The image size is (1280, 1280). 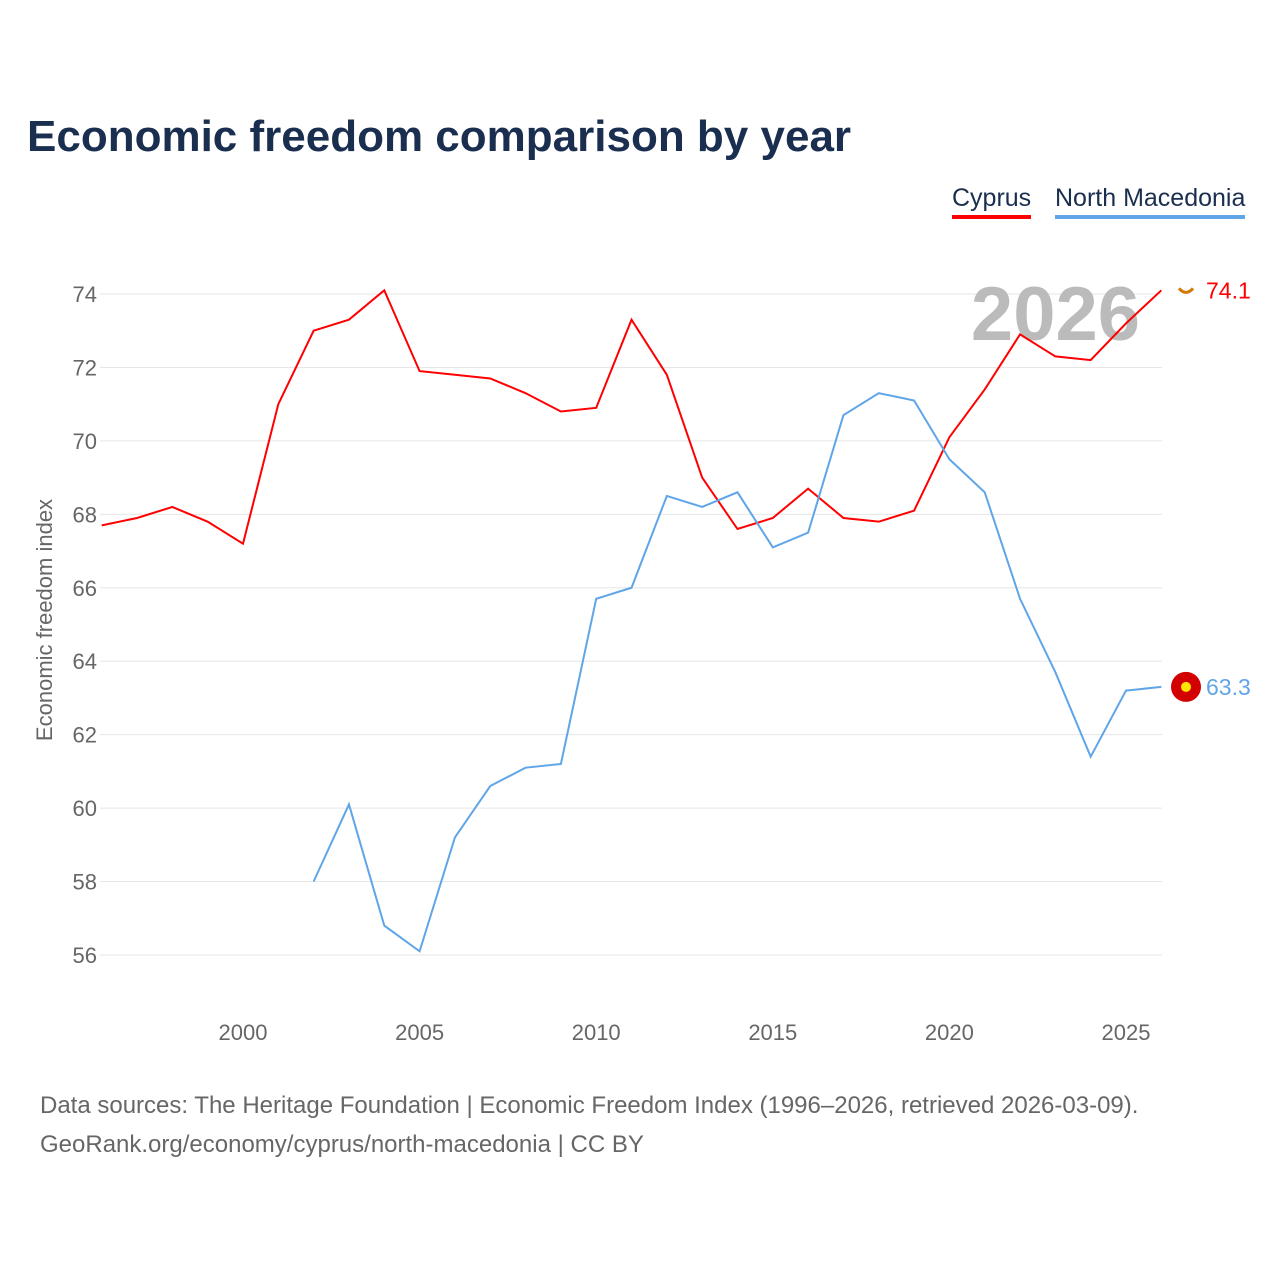 What do you see at coordinates (85, 808) in the screenshot?
I see `y-tick-label: 60` at bounding box center [85, 808].